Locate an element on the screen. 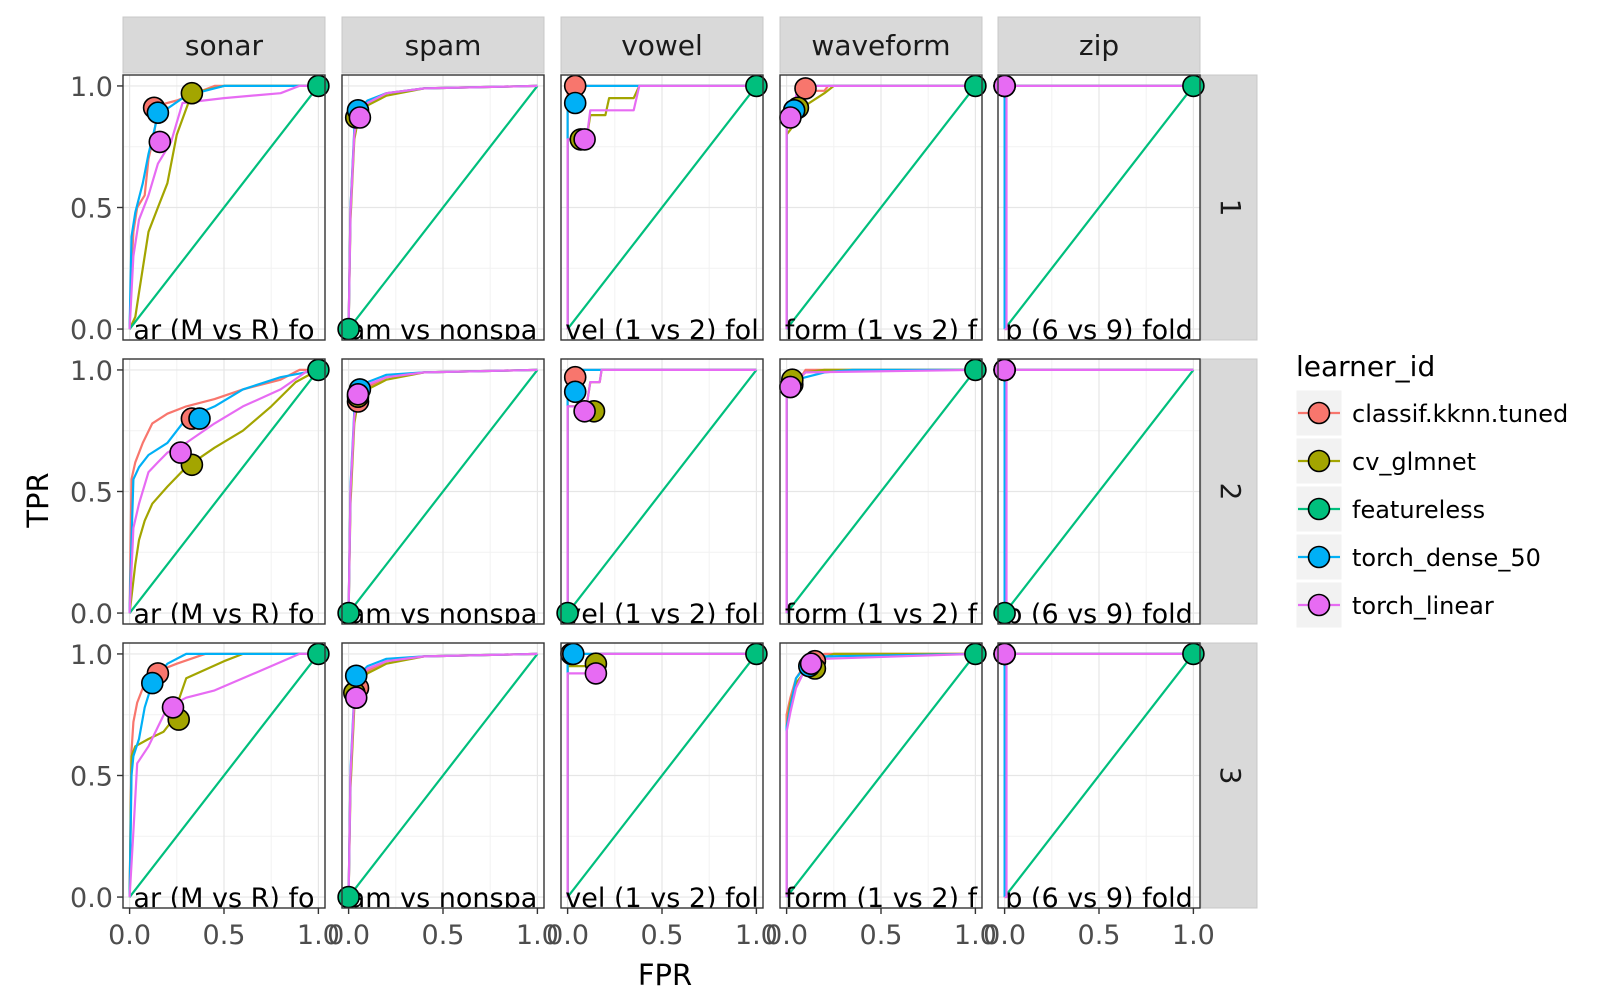  col-strip-zip is located at coordinates (1099, 45).